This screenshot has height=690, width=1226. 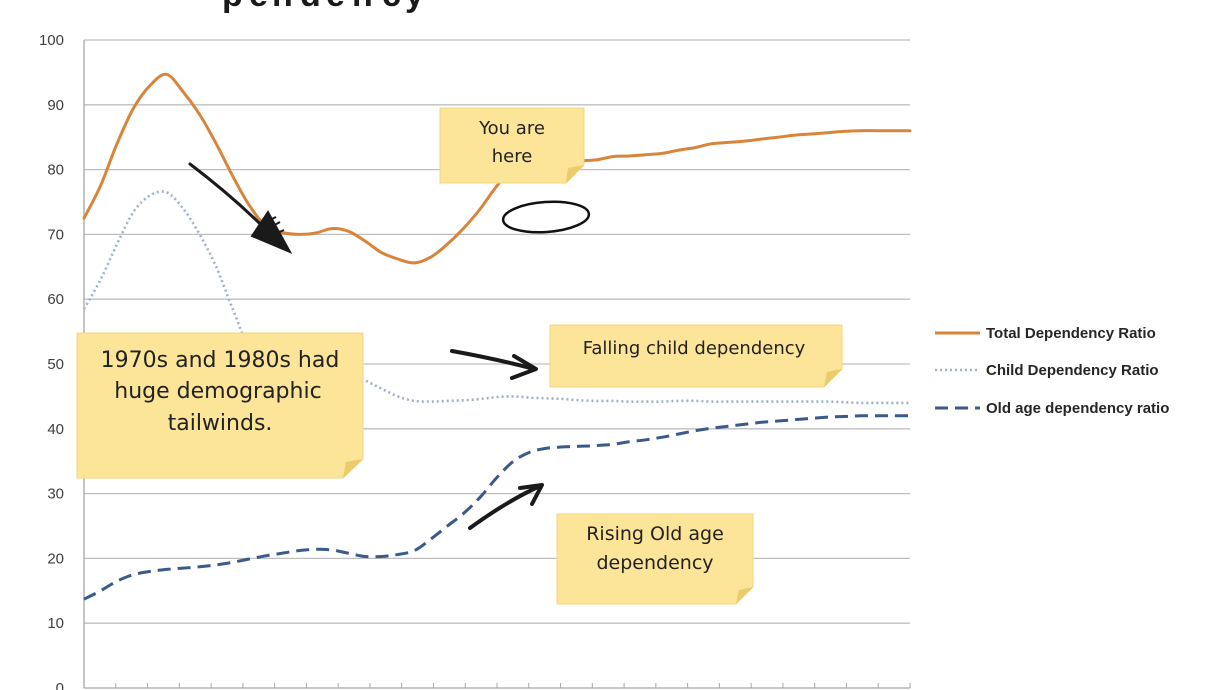 What do you see at coordinates (1072, 370) in the screenshot?
I see `legend-label: Child Dependency Ratio` at bounding box center [1072, 370].